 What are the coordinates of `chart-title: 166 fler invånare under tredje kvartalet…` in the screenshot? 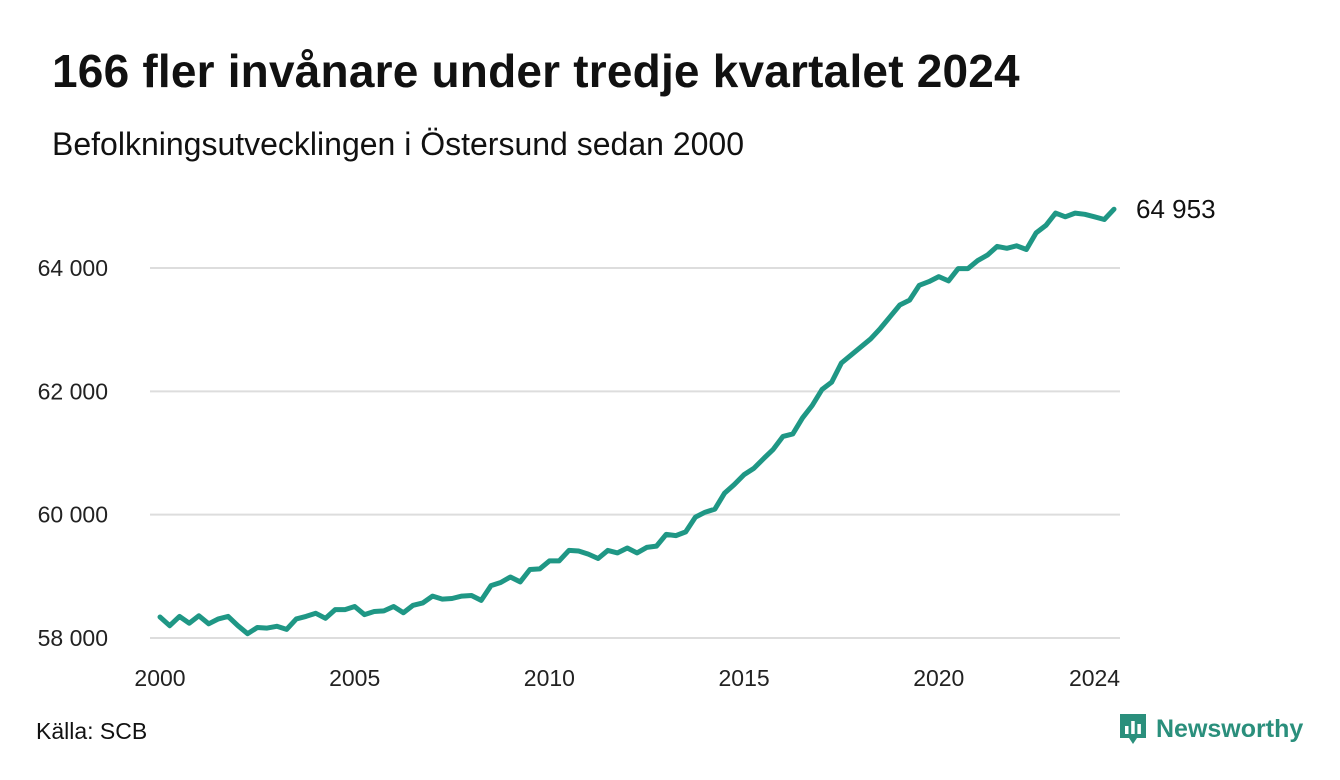 It's located at (536, 71).